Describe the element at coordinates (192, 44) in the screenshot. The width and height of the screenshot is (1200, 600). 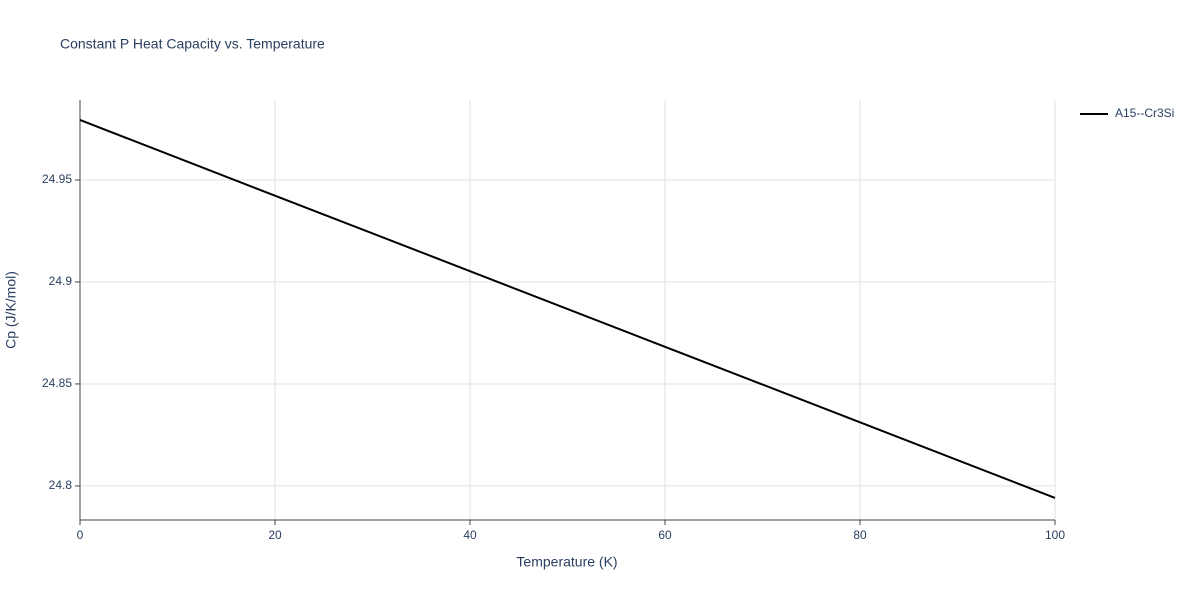
I see `chart-title: Constant P Heat Capacity vs. Temperature` at that location.